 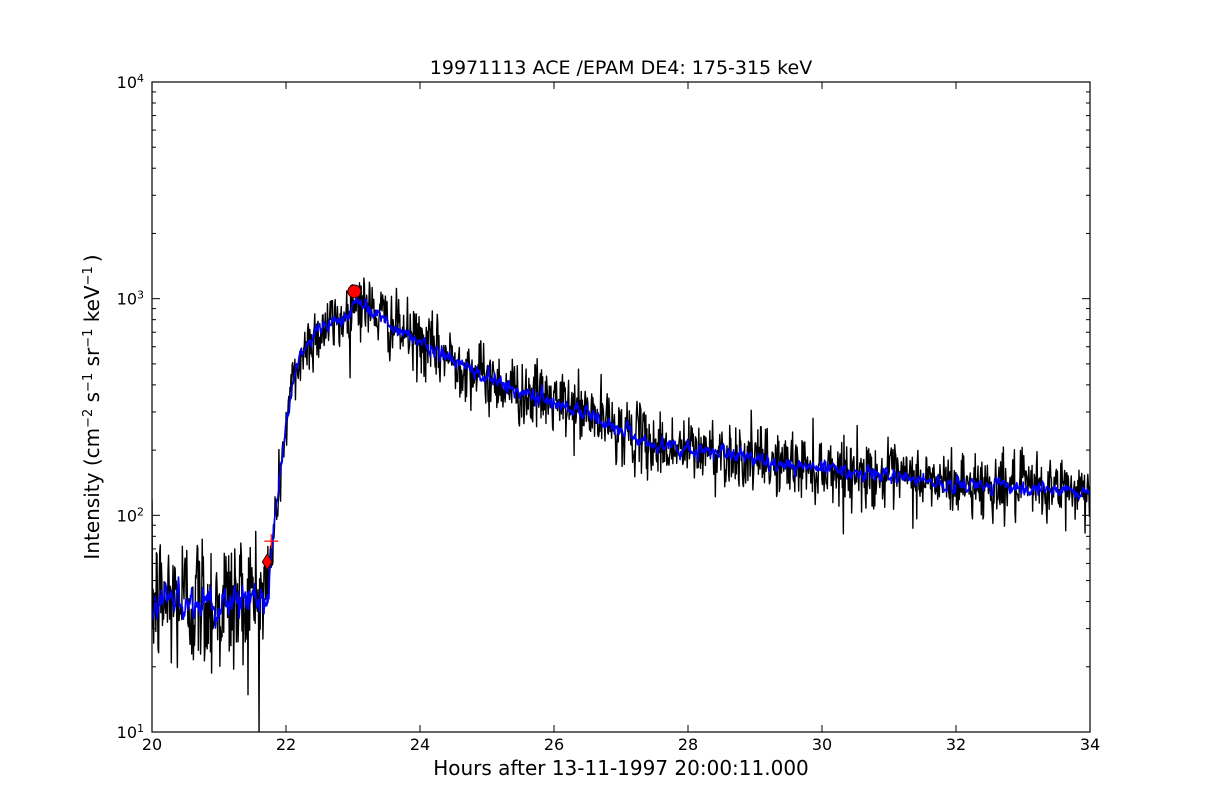 What do you see at coordinates (130, 298) in the screenshot?
I see `y-tick-label: 10³` at bounding box center [130, 298].